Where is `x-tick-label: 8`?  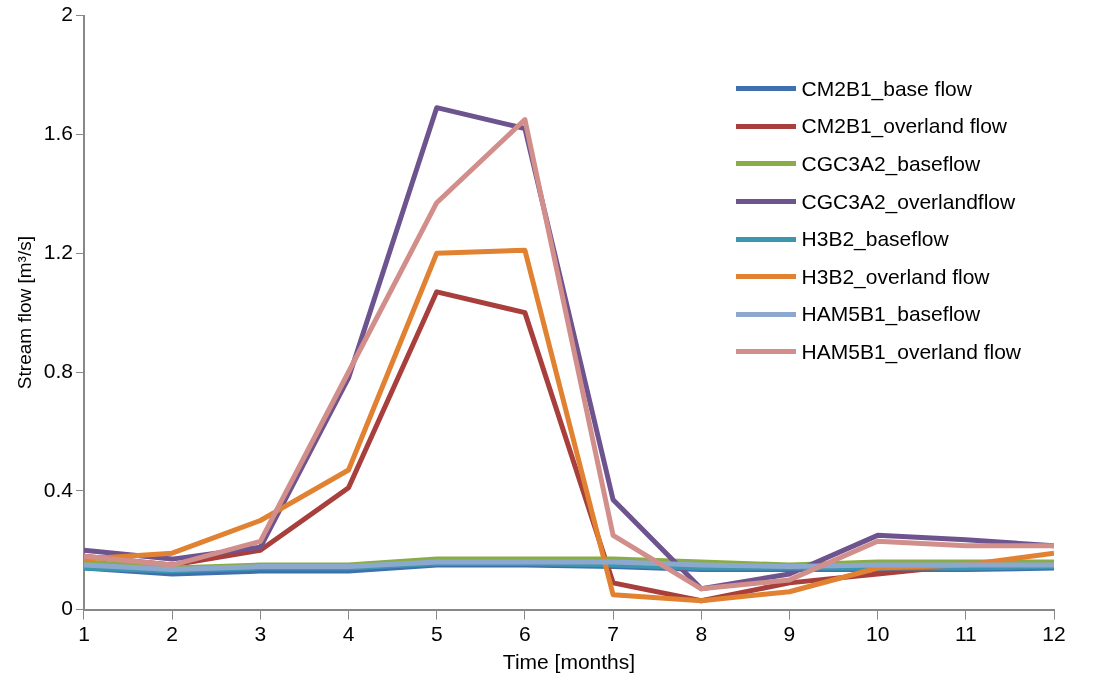 x-tick-label: 8 is located at coordinates (701, 633).